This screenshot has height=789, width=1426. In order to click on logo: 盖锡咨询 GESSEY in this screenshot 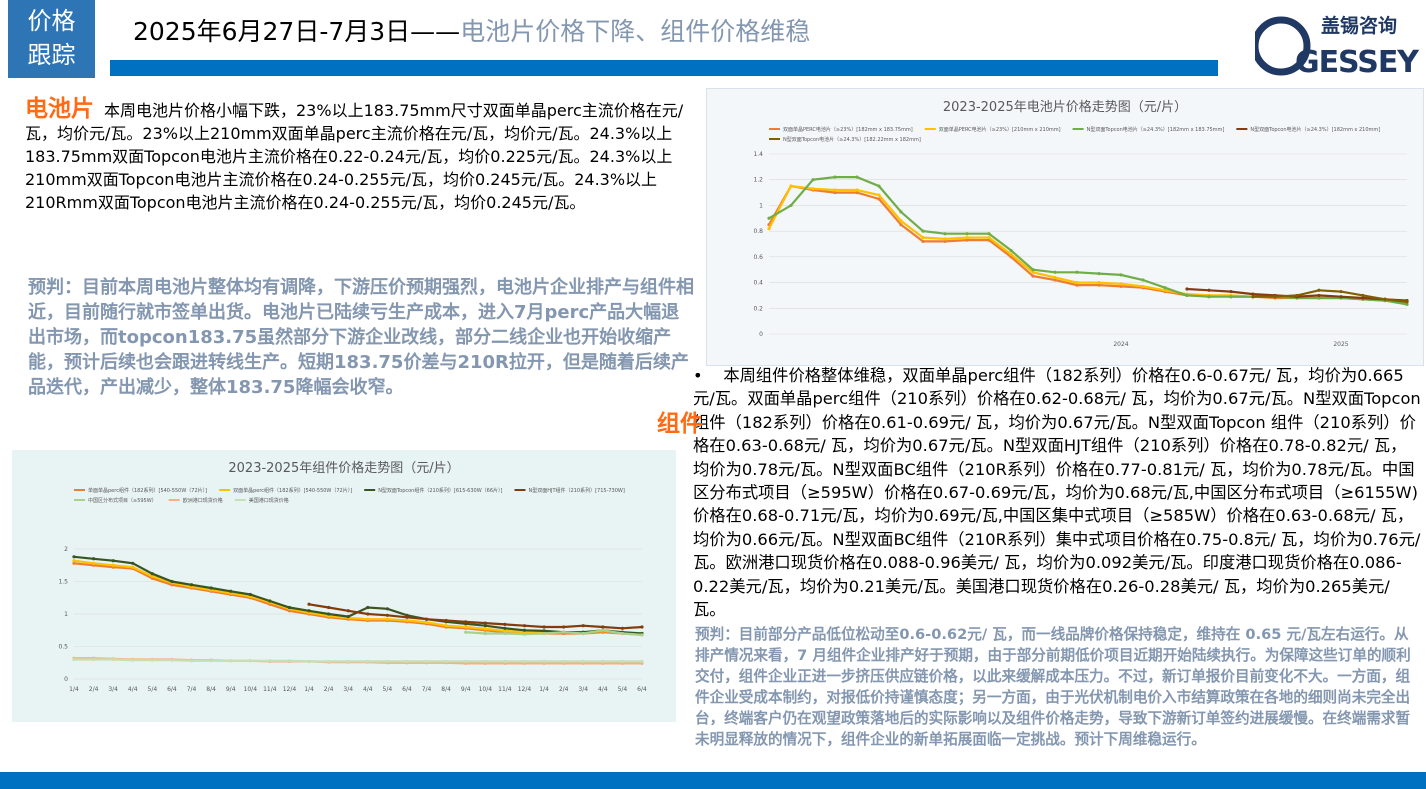, I will do `click(1337, 45)`.